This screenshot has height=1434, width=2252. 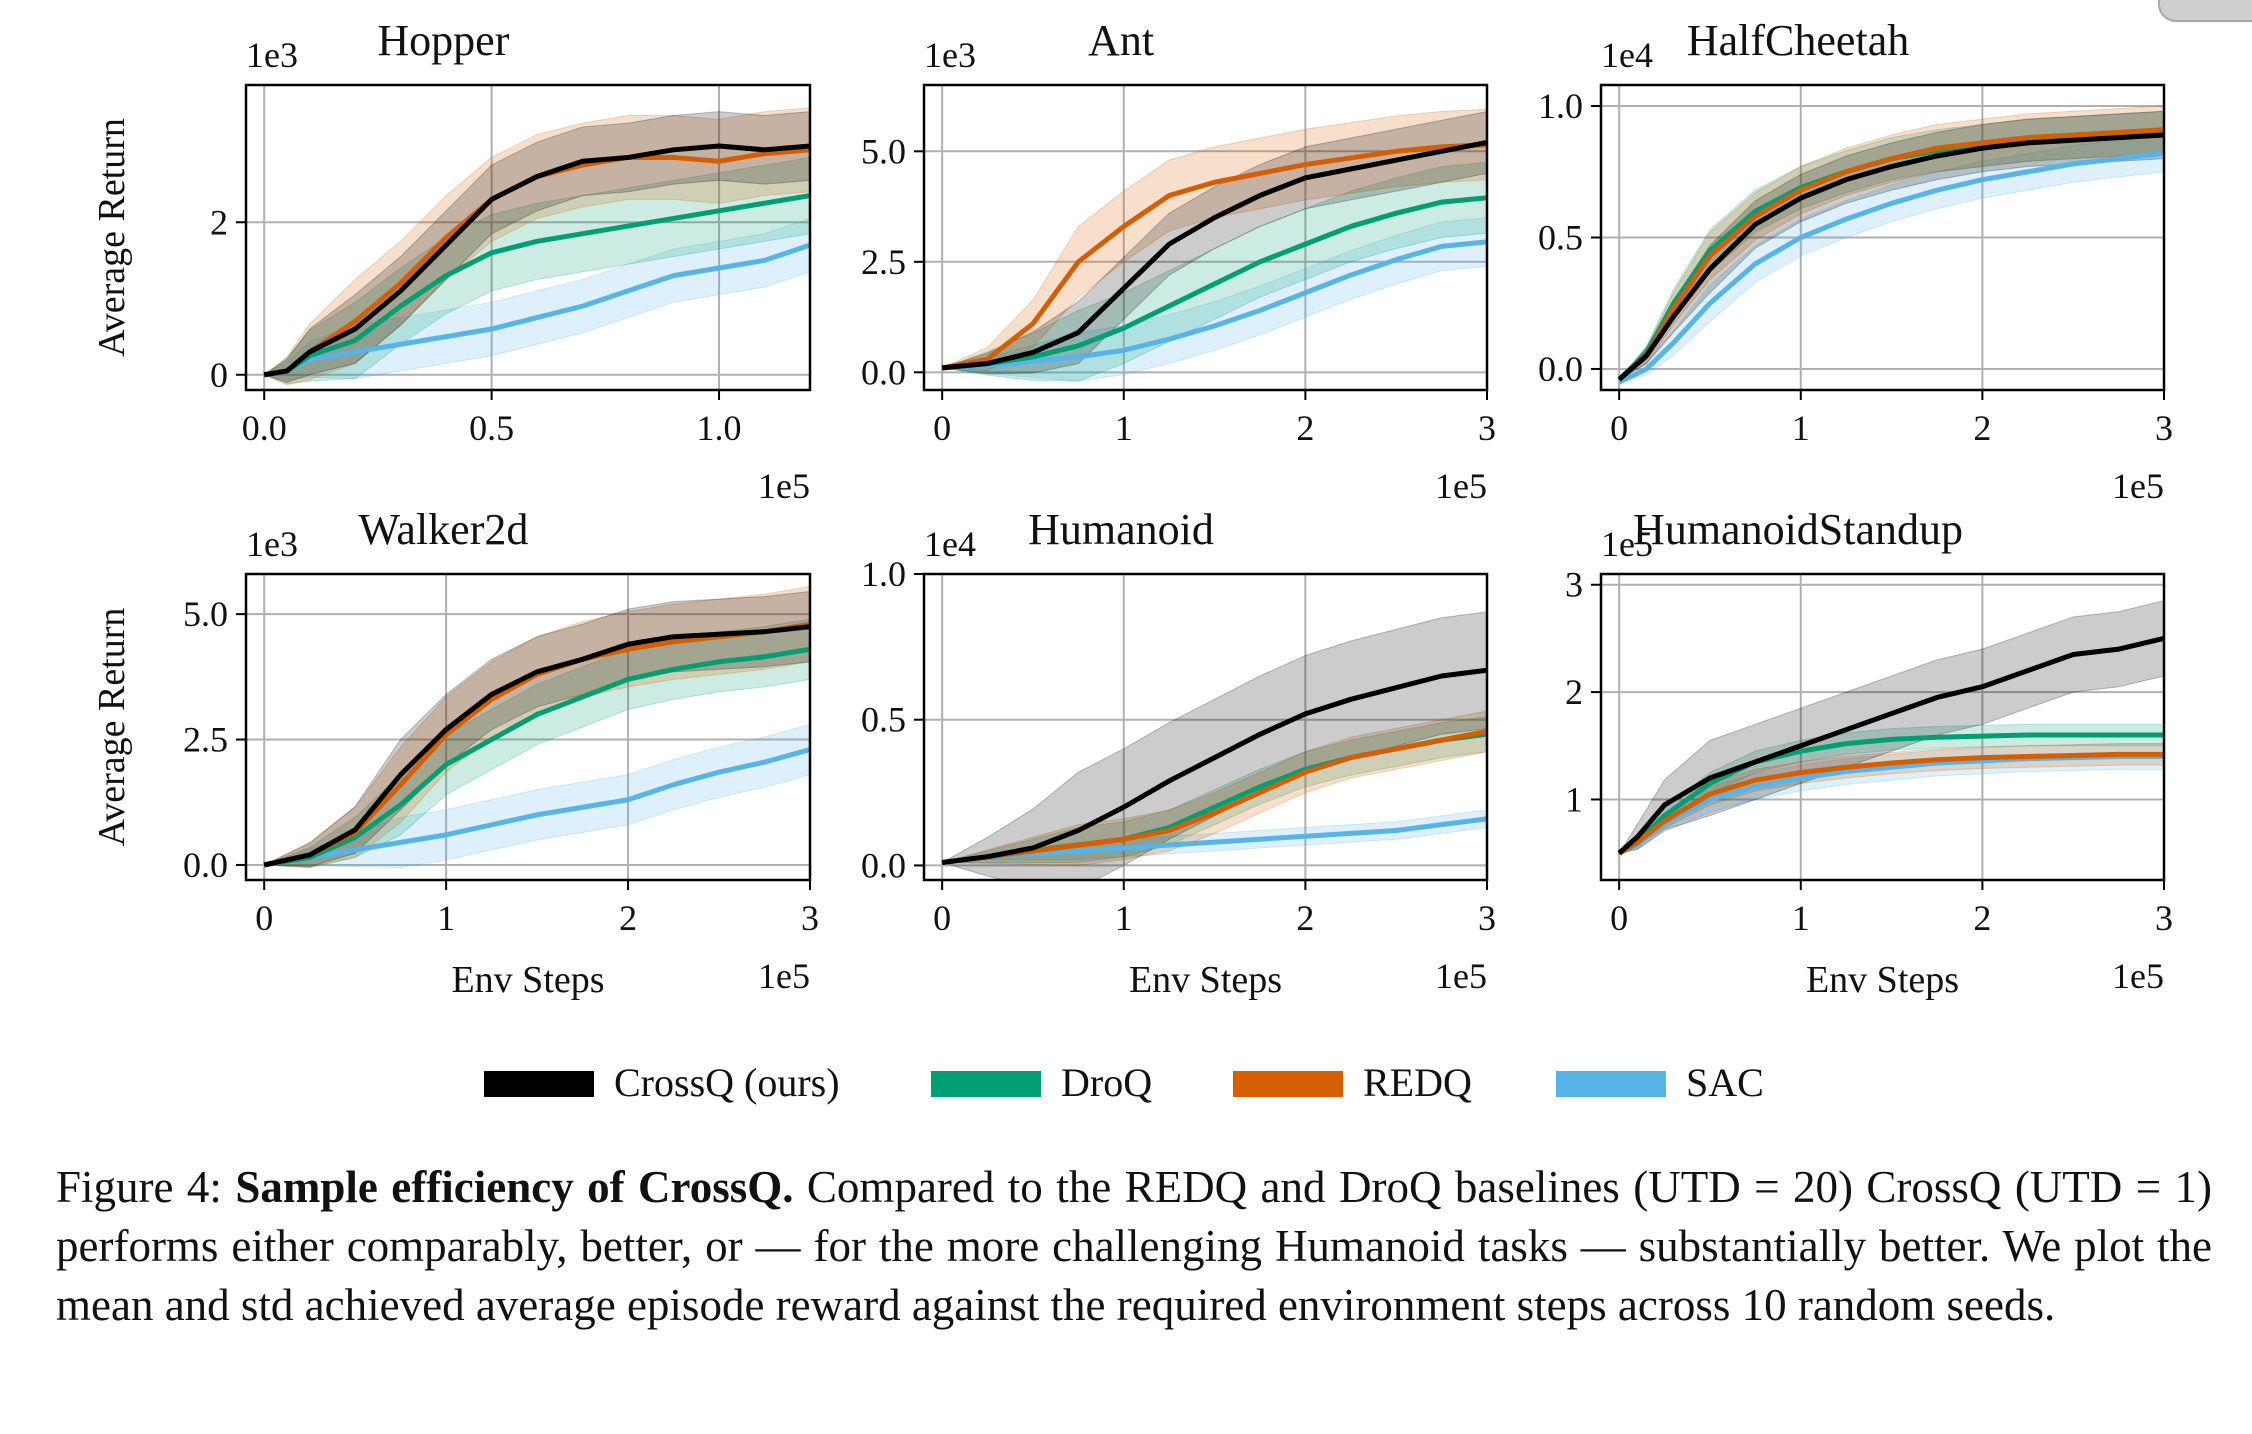 I want to click on panel-halfcheetah: 0 1 2 3 0.0 0.5 1.0 HalfCheetah 1e4 1e5, so click(x=1855, y=261).